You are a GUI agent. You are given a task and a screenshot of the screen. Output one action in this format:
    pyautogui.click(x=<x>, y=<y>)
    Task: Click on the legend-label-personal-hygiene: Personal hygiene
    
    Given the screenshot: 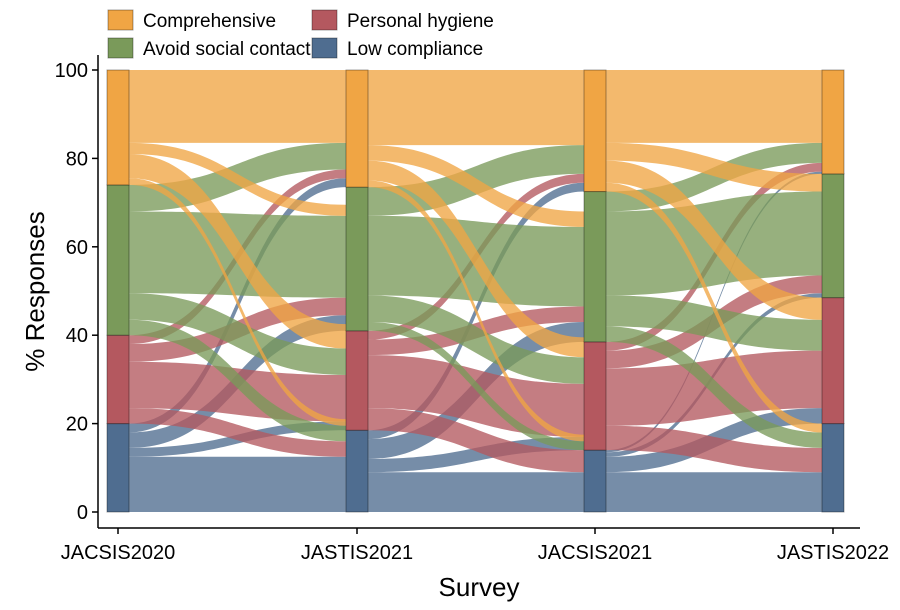 What is the action you would take?
    pyautogui.click(x=420, y=21)
    